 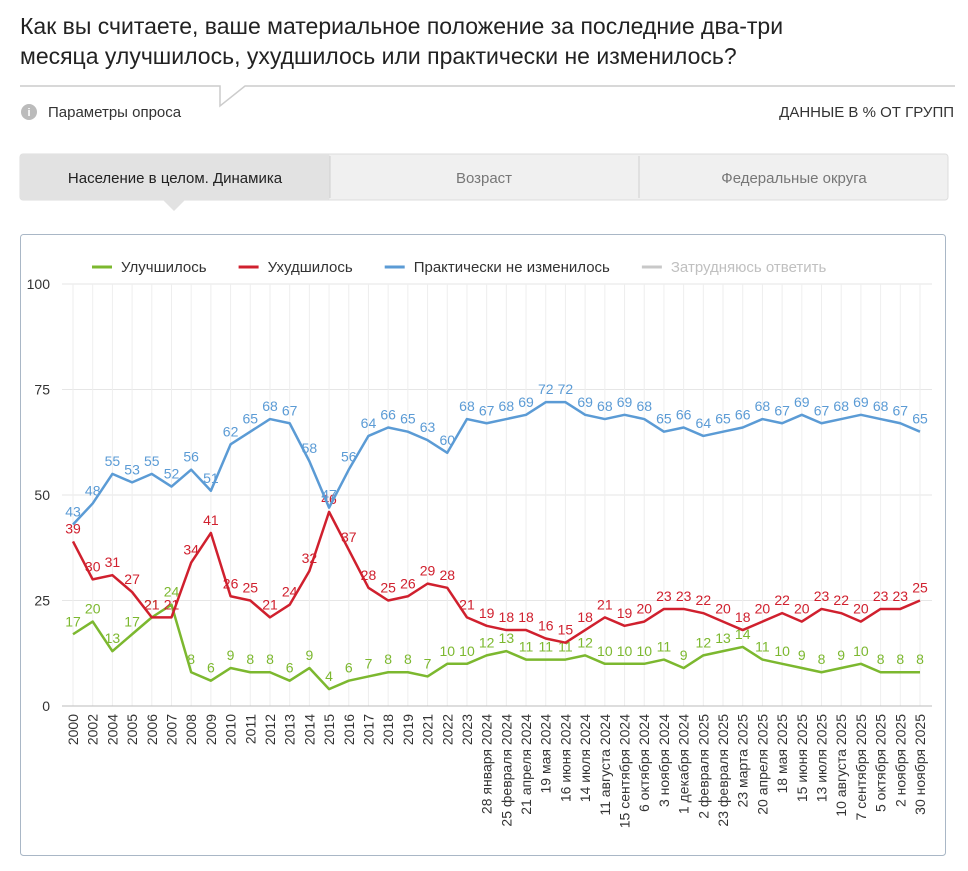 I want to click on x-tick-label: 2013, so click(x=290, y=729).